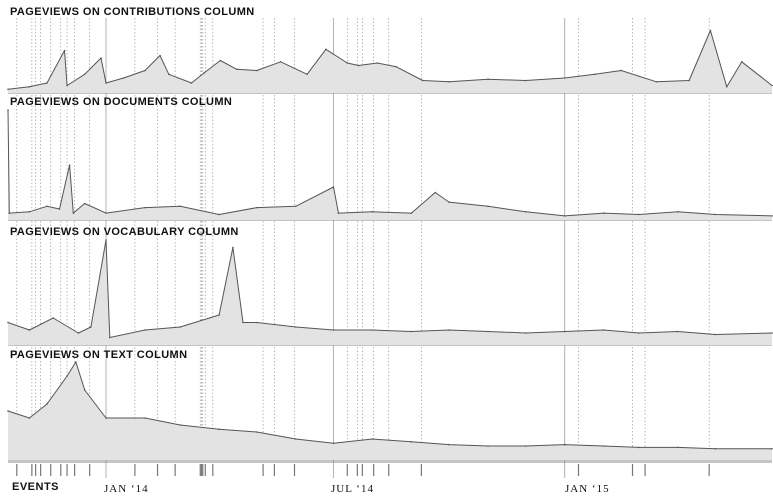 The image size is (773, 496). What do you see at coordinates (36, 487) in the screenshot?
I see `events-label: EVENTS` at bounding box center [36, 487].